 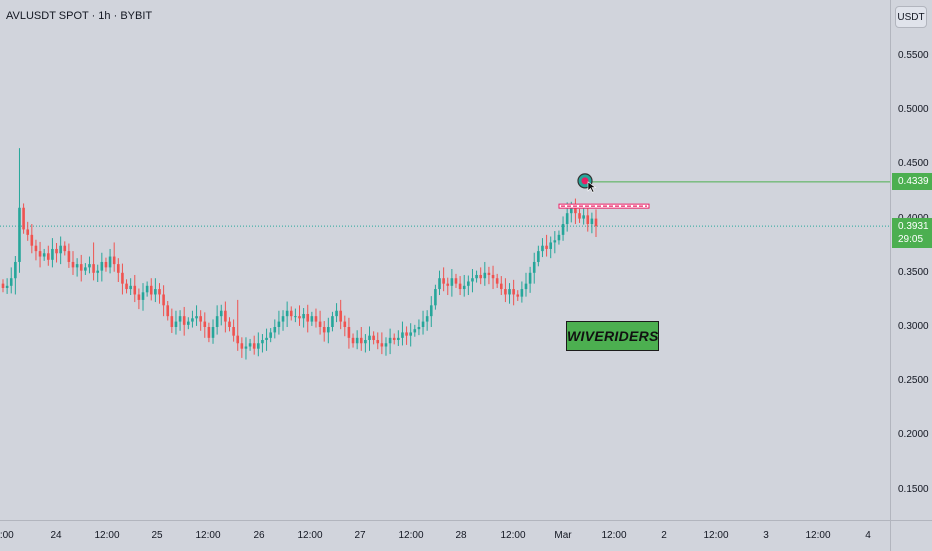 What do you see at coordinates (56, 535) in the screenshot?
I see `time-tick: 24` at bounding box center [56, 535].